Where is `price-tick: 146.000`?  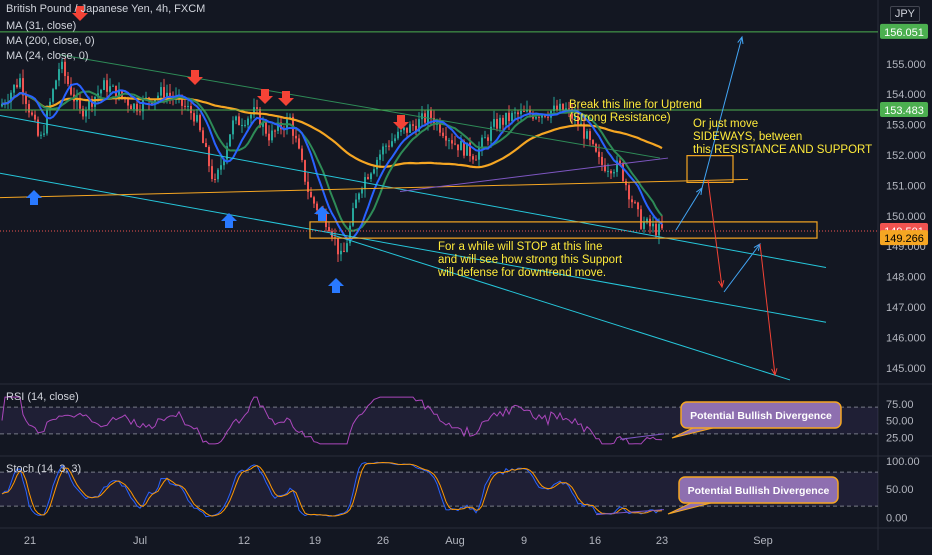 price-tick: 146.000 is located at coordinates (906, 338).